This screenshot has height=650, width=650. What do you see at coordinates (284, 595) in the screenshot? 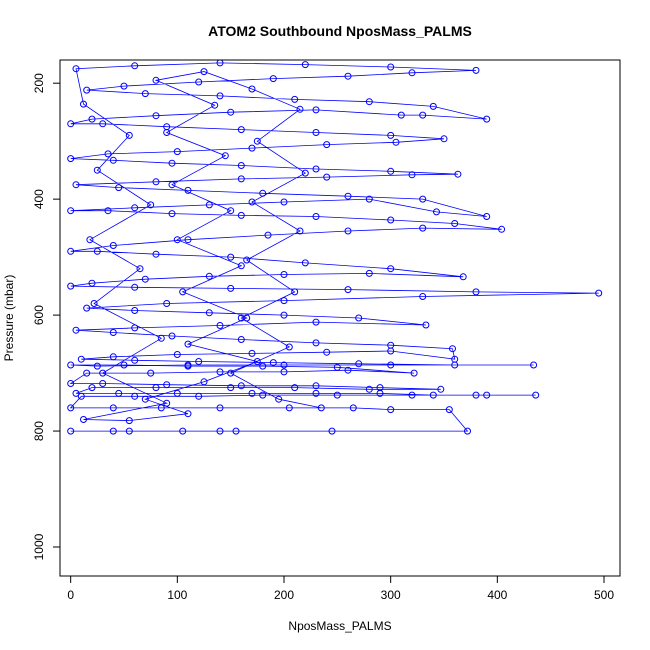
I see `x-tick-label: 200` at bounding box center [284, 595].